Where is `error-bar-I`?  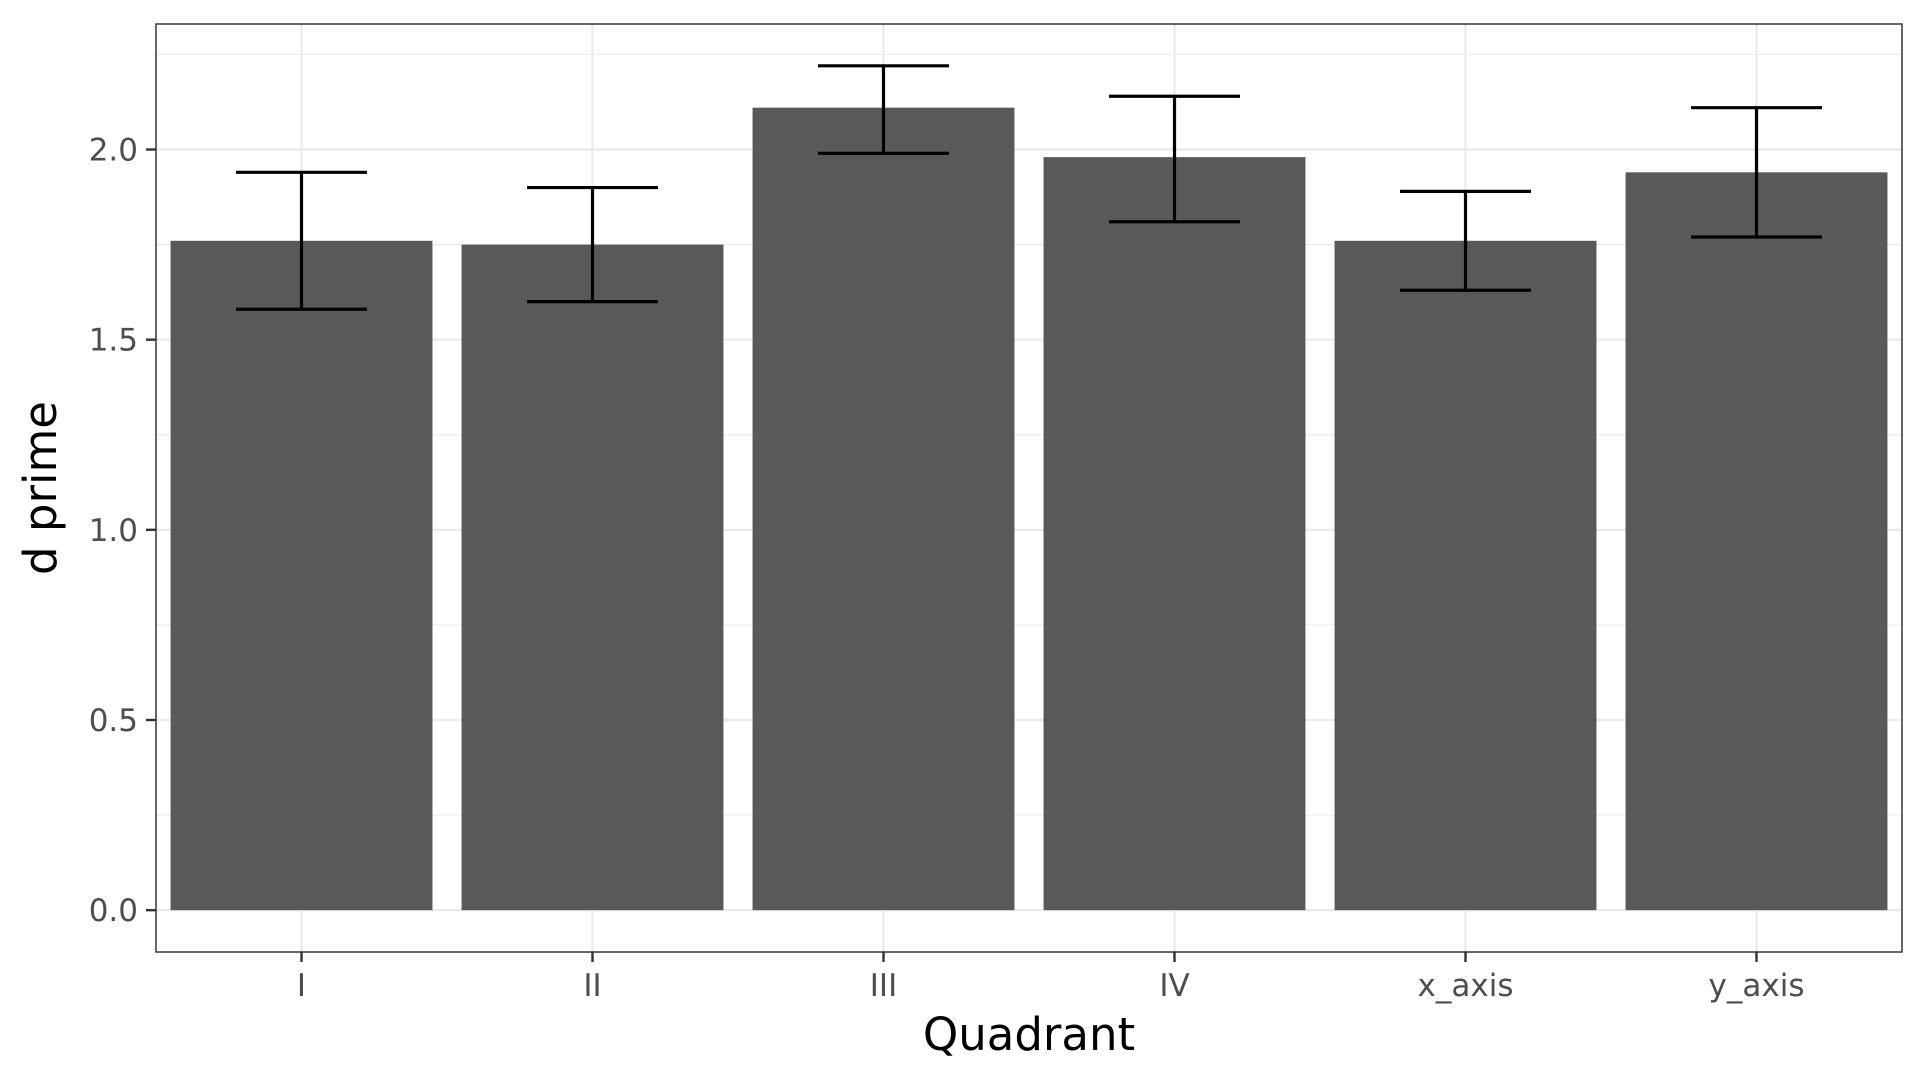
error-bar-I is located at coordinates (301, 240).